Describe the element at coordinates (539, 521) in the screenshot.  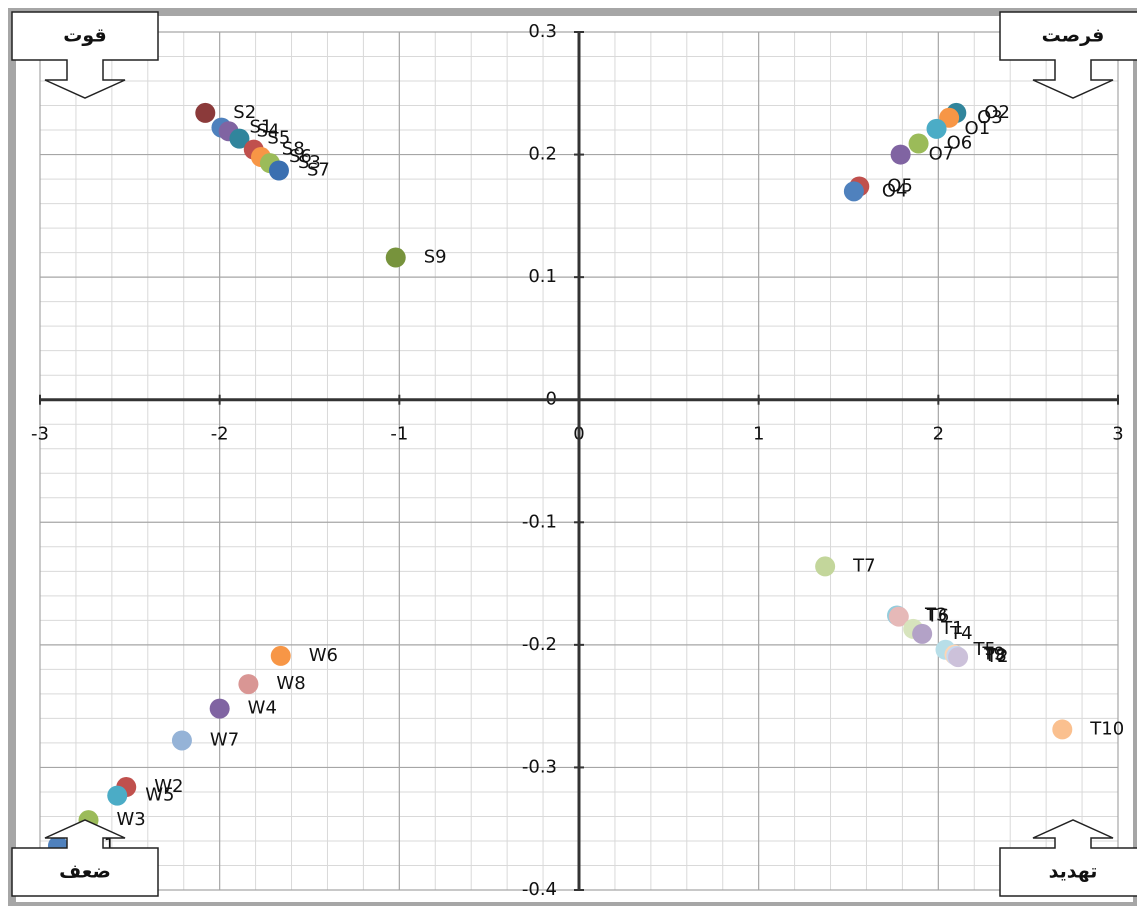
I see `y-tick-label: -0.1` at that location.